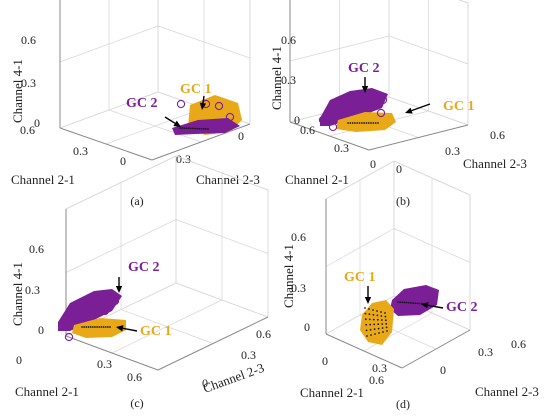 The height and width of the screenshot is (419, 550). Describe the element at coordinates (377, 322) in the screenshot. I see `gc1-cluster` at that location.